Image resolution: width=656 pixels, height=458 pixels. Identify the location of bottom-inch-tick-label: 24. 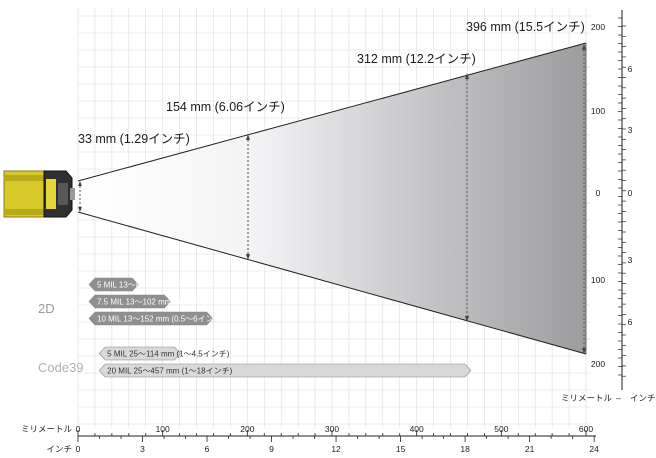
(594, 449).